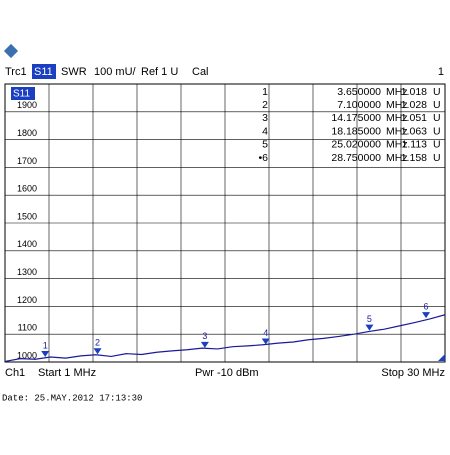  I want to click on ref: Ref 1 U, so click(159, 72).